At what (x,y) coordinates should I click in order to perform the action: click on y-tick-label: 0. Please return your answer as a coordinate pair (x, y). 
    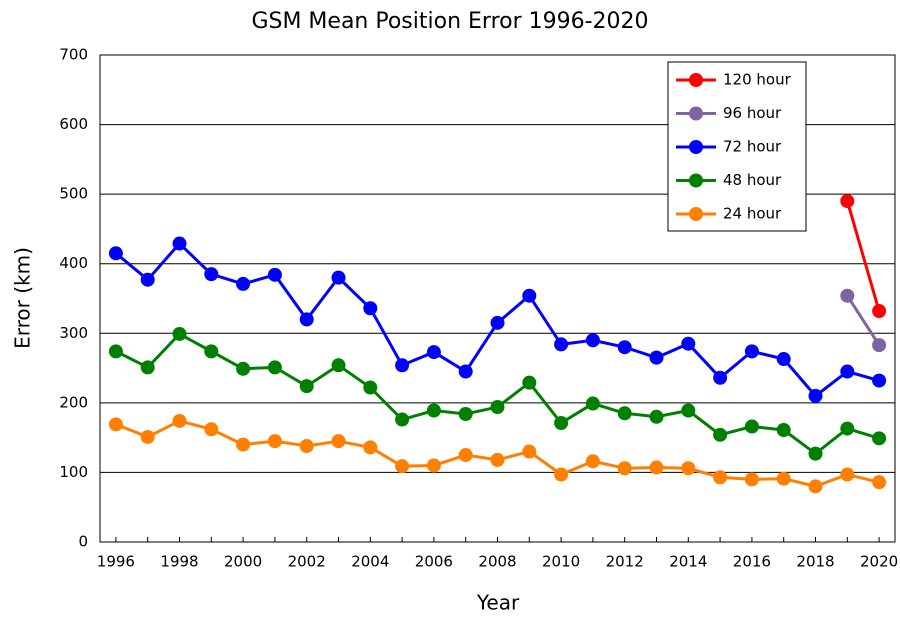
    Looking at the image, I should click on (83, 542).